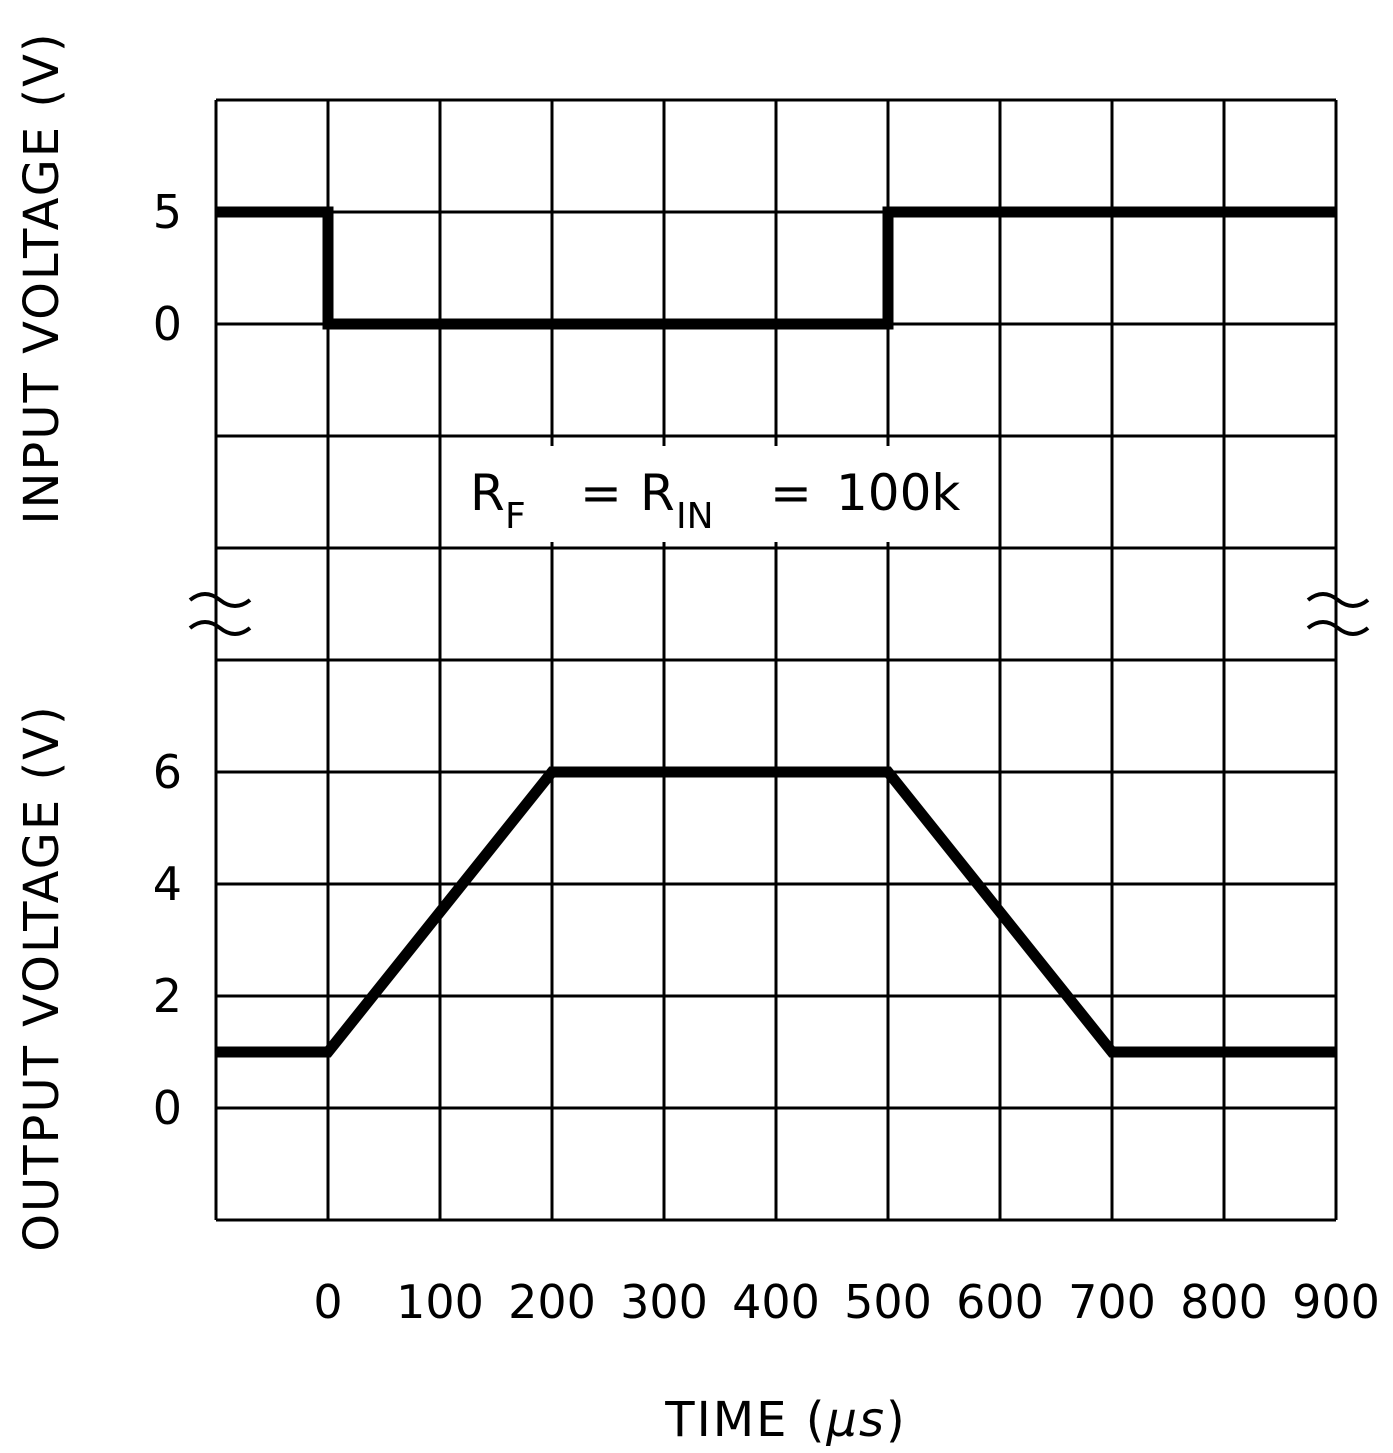  Describe the element at coordinates (1112, 1302) in the screenshot. I see `x-tick-label: 700` at that location.